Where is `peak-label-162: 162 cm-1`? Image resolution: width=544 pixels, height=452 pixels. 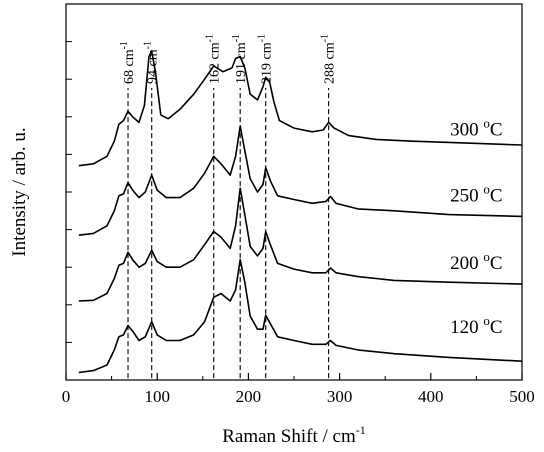 peak-label-162: 162 cm-1 is located at coordinates (214, 59).